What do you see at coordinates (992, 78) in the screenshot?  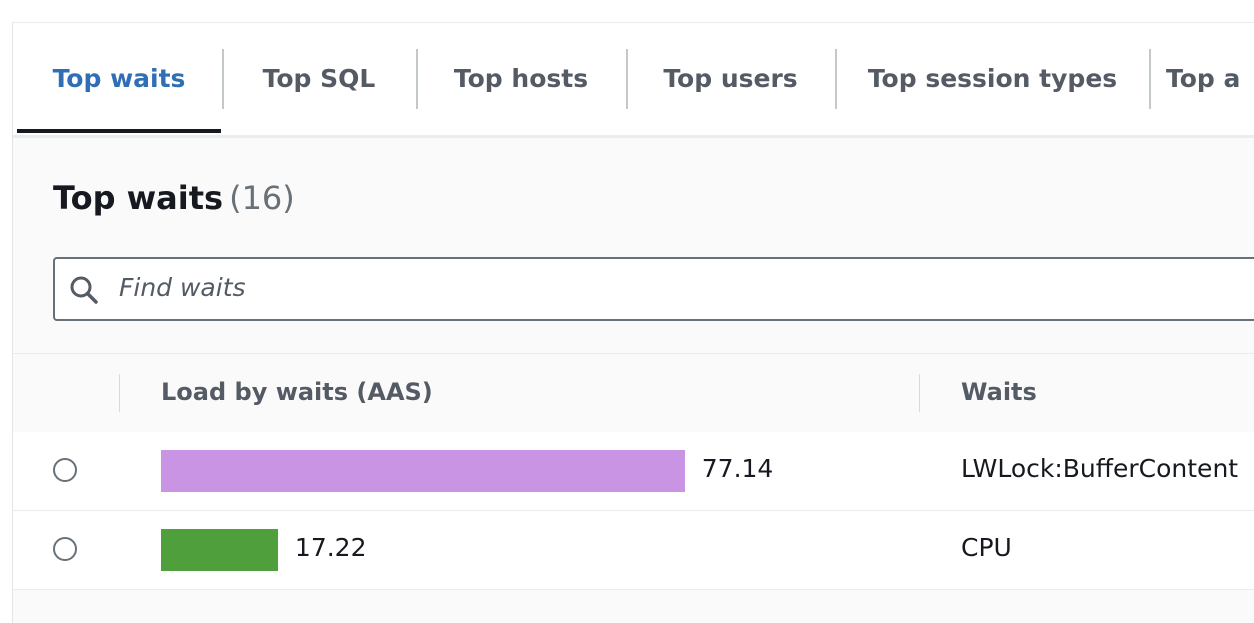 I see `tab: Top session types` at bounding box center [992, 78].